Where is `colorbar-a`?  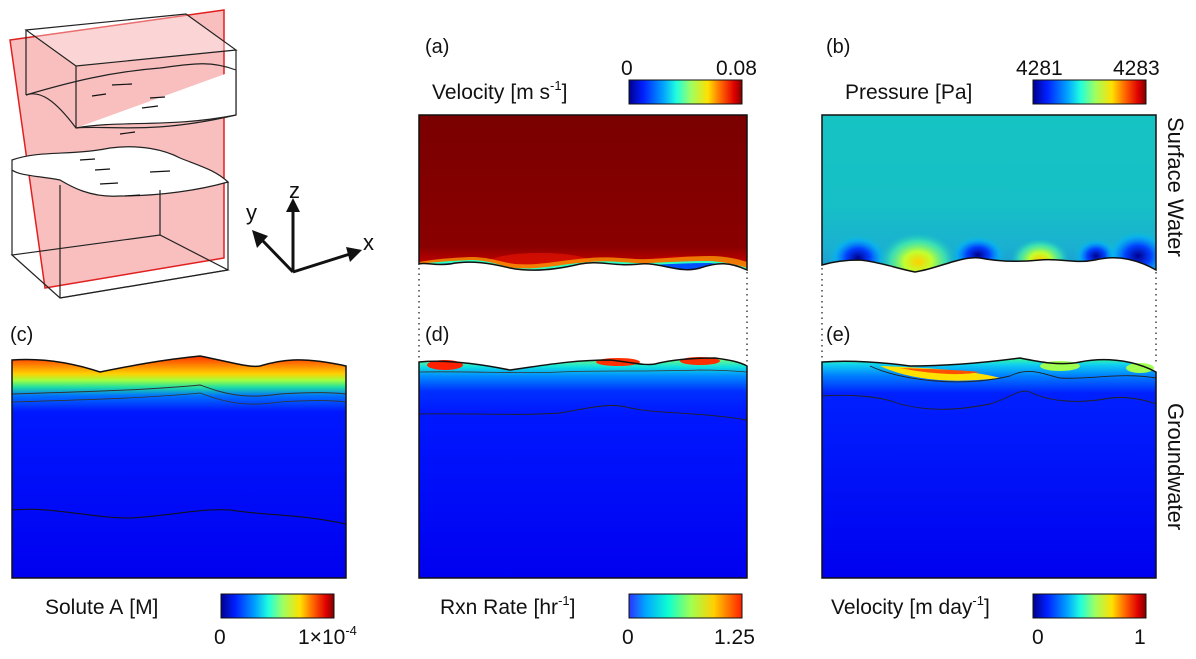 colorbar-a is located at coordinates (685, 92).